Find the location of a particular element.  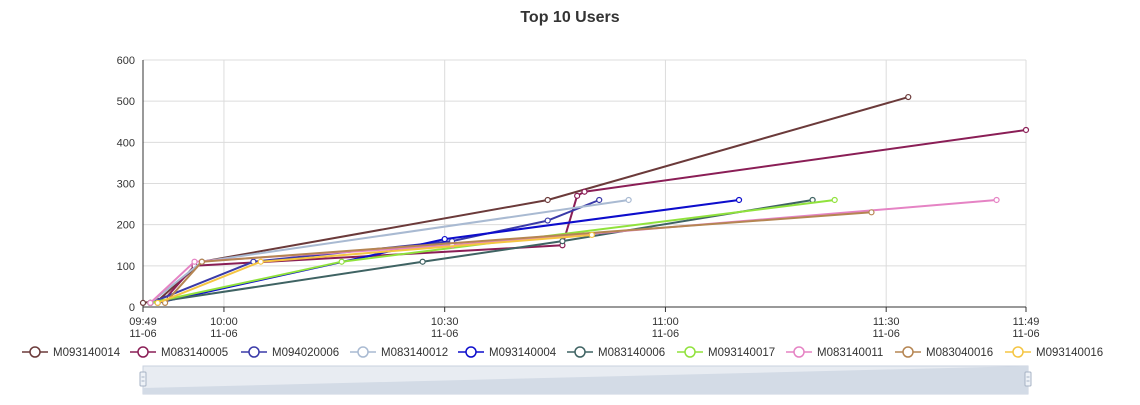

legend-item-m083140012: M083140012 is located at coordinates (399, 352).